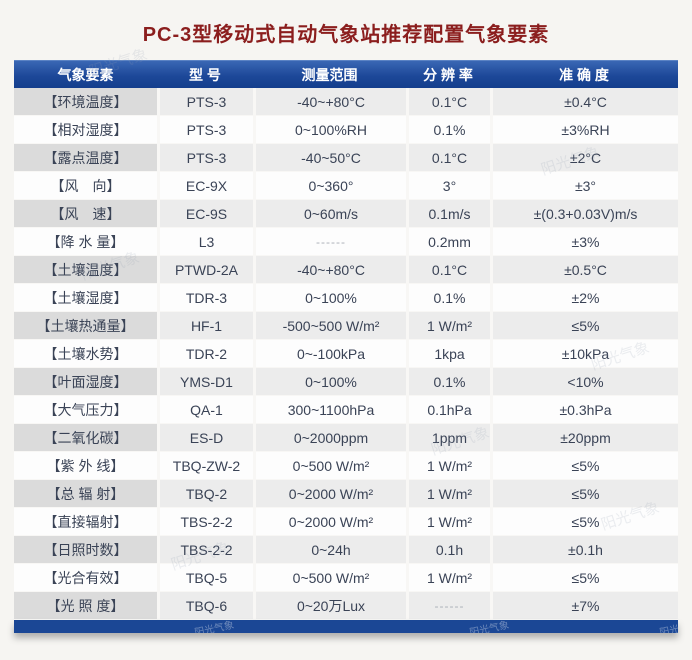 The height and width of the screenshot is (660, 692). Describe the element at coordinates (85, 270) in the screenshot. I see `element-cell: 【土壤温度】` at that location.